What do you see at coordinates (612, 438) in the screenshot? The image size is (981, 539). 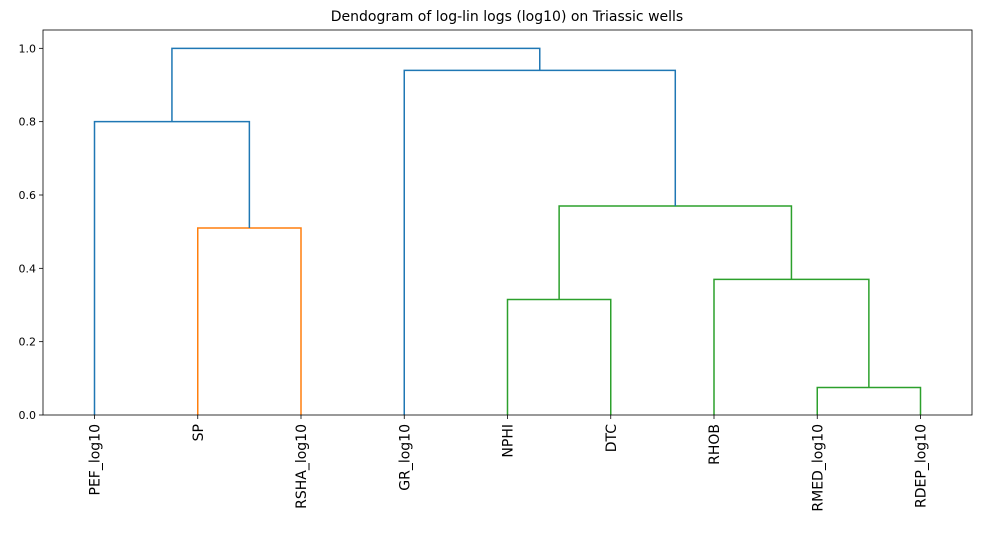 I see `leaf-label: DTC` at bounding box center [612, 438].